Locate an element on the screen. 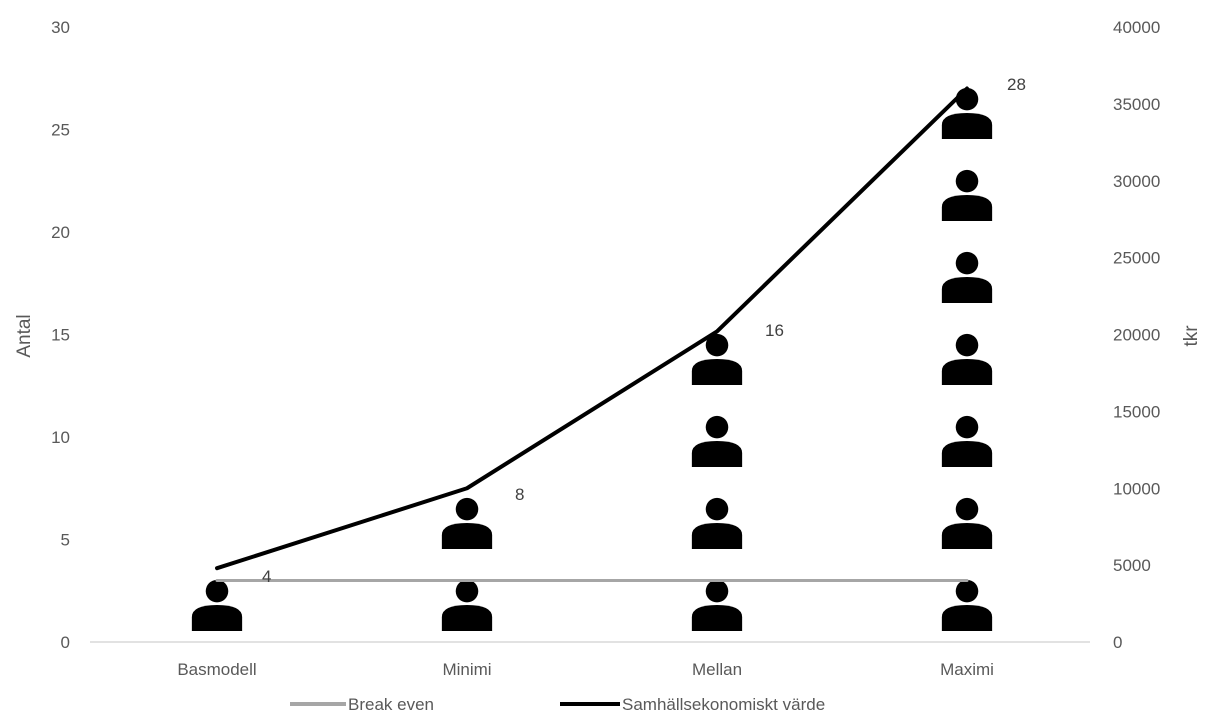 This screenshot has height=713, width=1211. data-label-antal: 16 is located at coordinates (774, 330).